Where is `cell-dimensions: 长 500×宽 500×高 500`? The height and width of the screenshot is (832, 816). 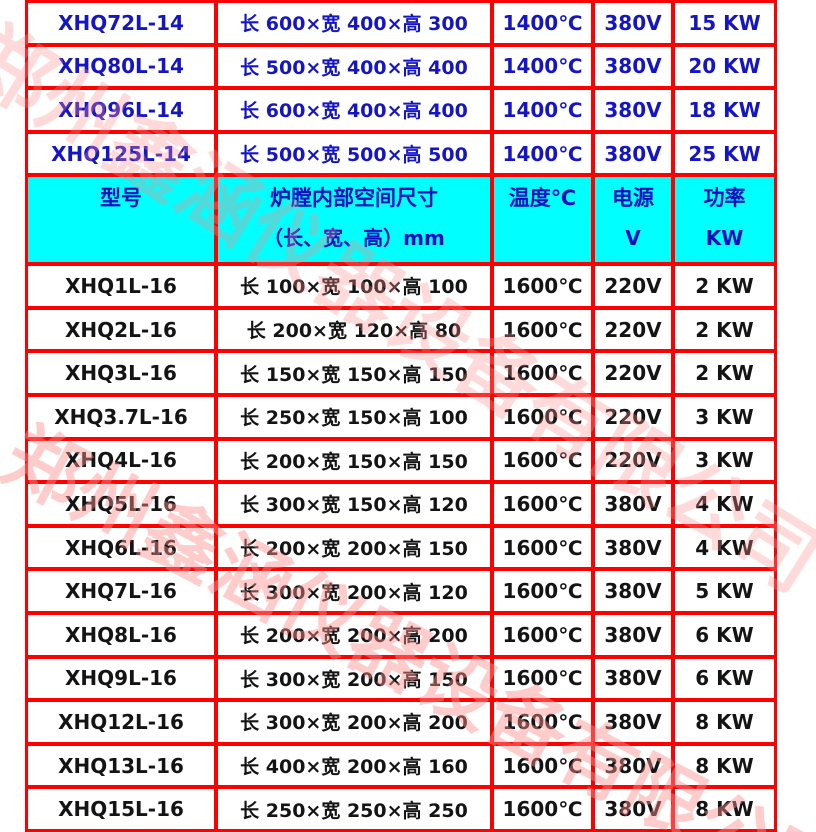 cell-dimensions: 长 500×宽 500×高 500 is located at coordinates (354, 153).